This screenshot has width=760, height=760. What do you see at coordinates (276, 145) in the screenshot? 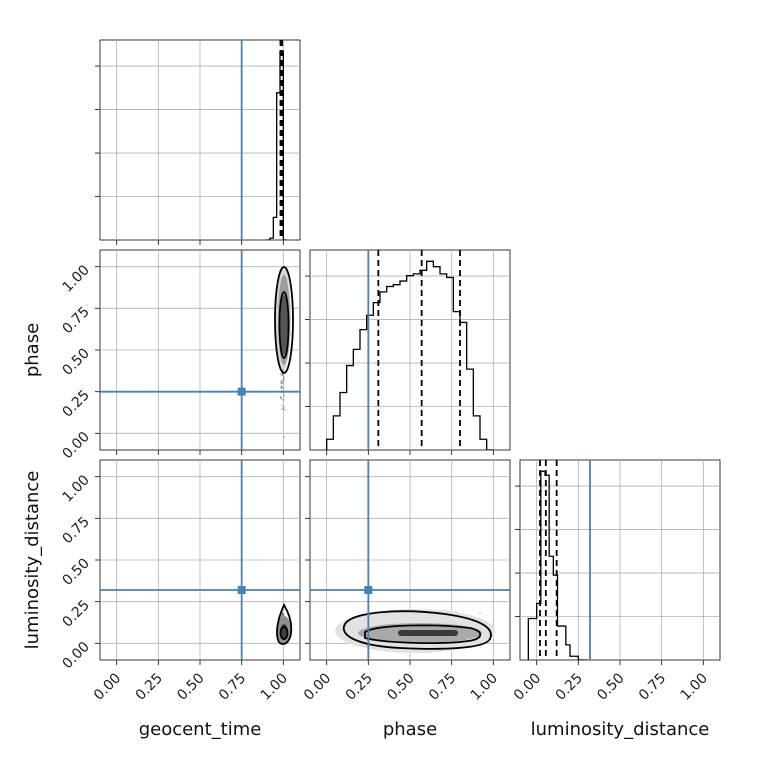
I see `histogram-geocent_time` at bounding box center [276, 145].